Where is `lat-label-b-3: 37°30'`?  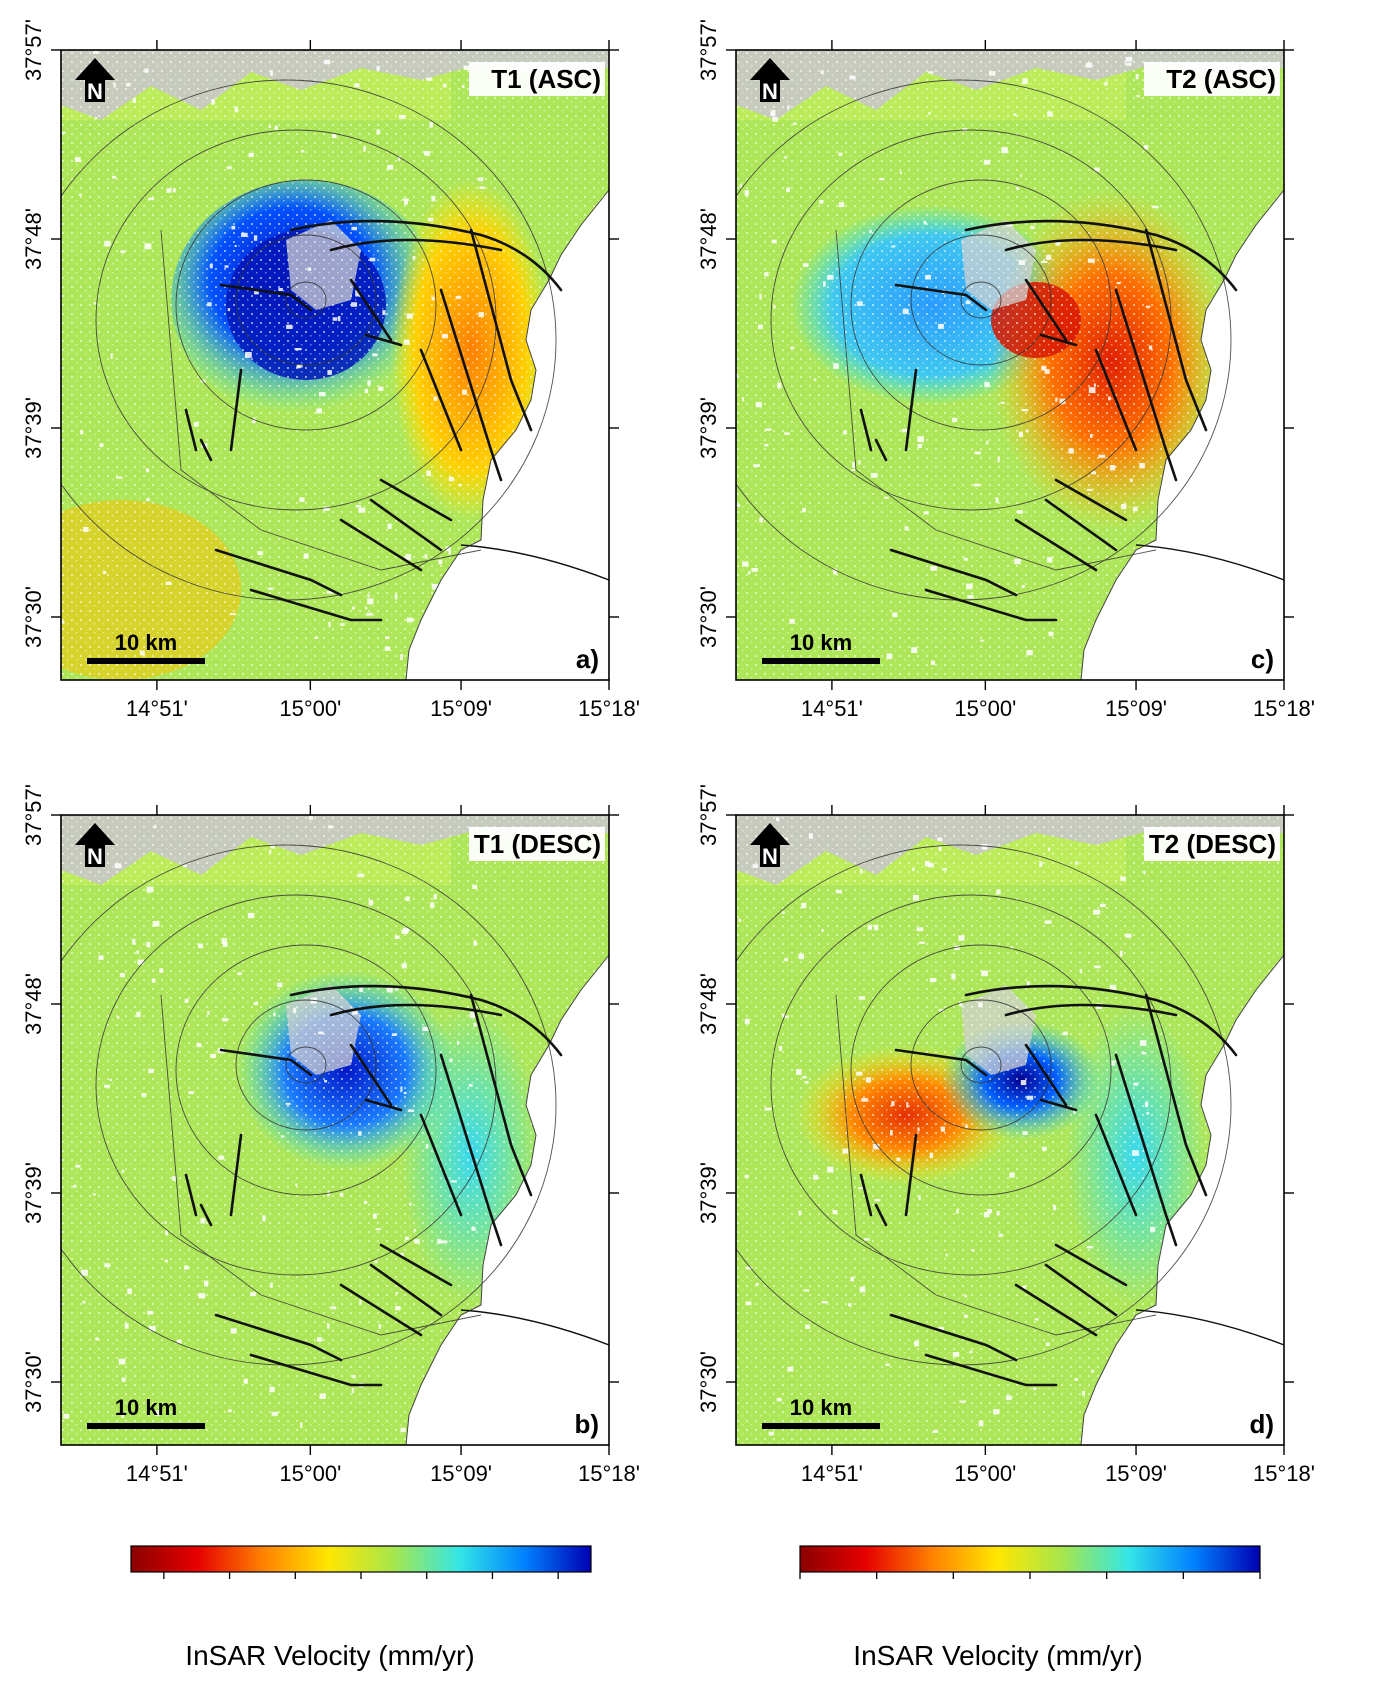 lat-label-b-3: 37°30' is located at coordinates (33, 1382).